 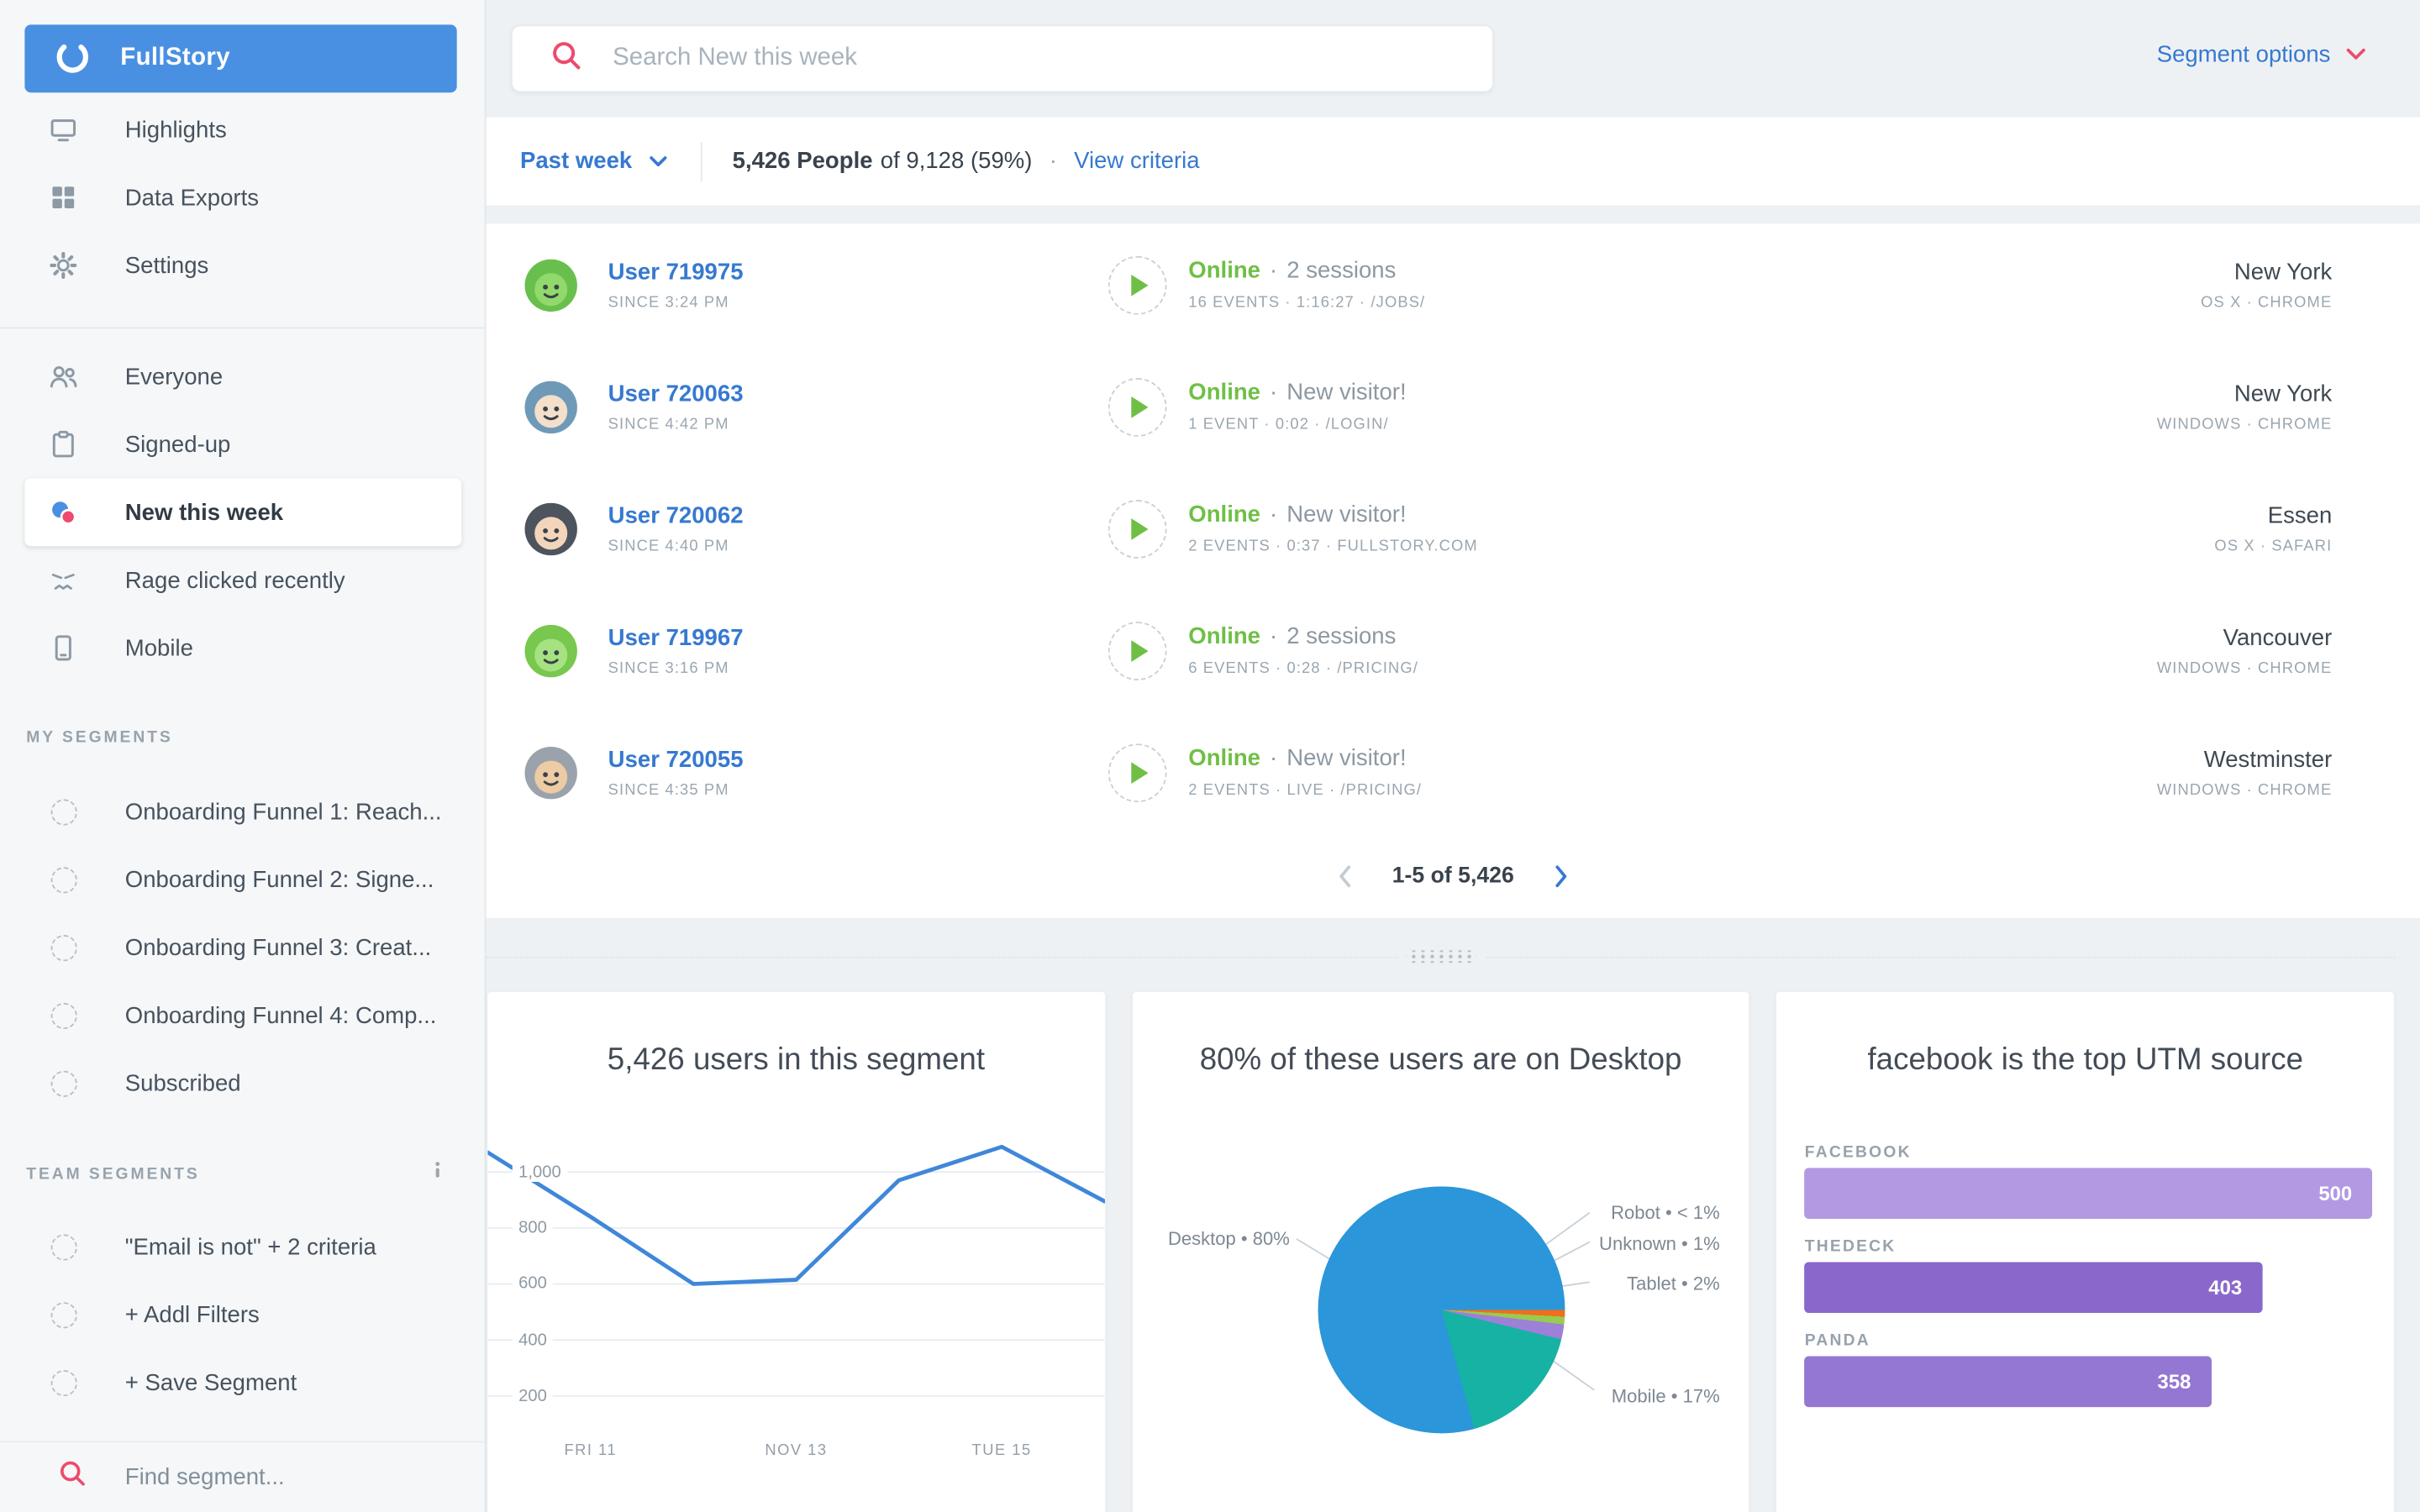 What do you see at coordinates (1137, 161) in the screenshot?
I see `view-criteria-link: View criteria` at bounding box center [1137, 161].